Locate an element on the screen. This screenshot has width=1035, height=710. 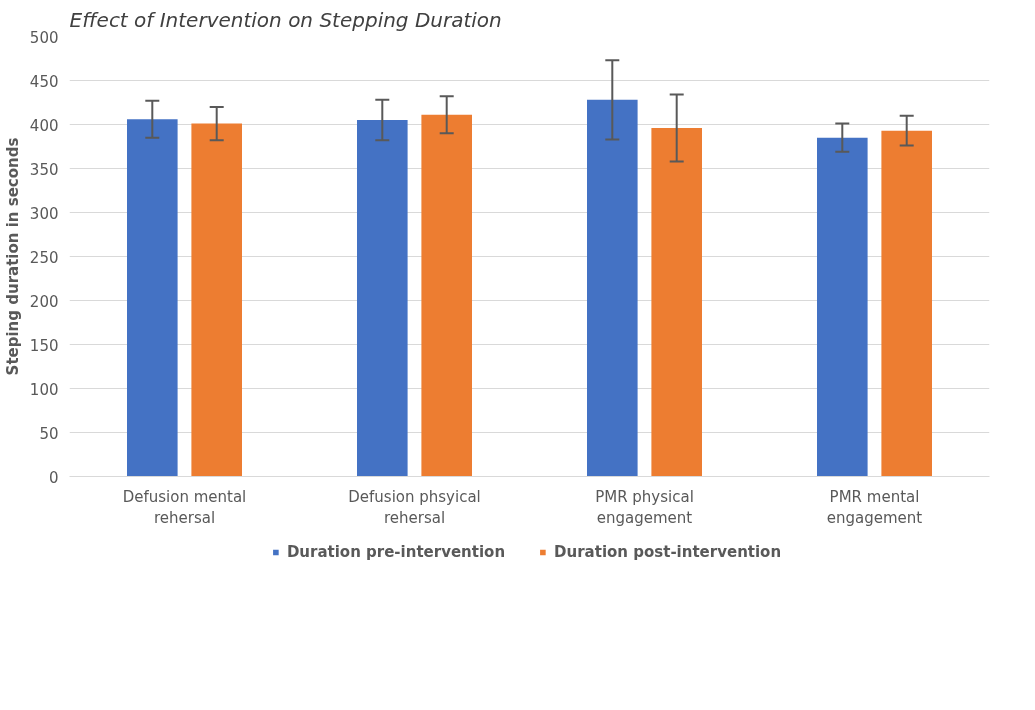
x-tick-label: Defusion phsyical rehersal is located at coordinates (414, 507).